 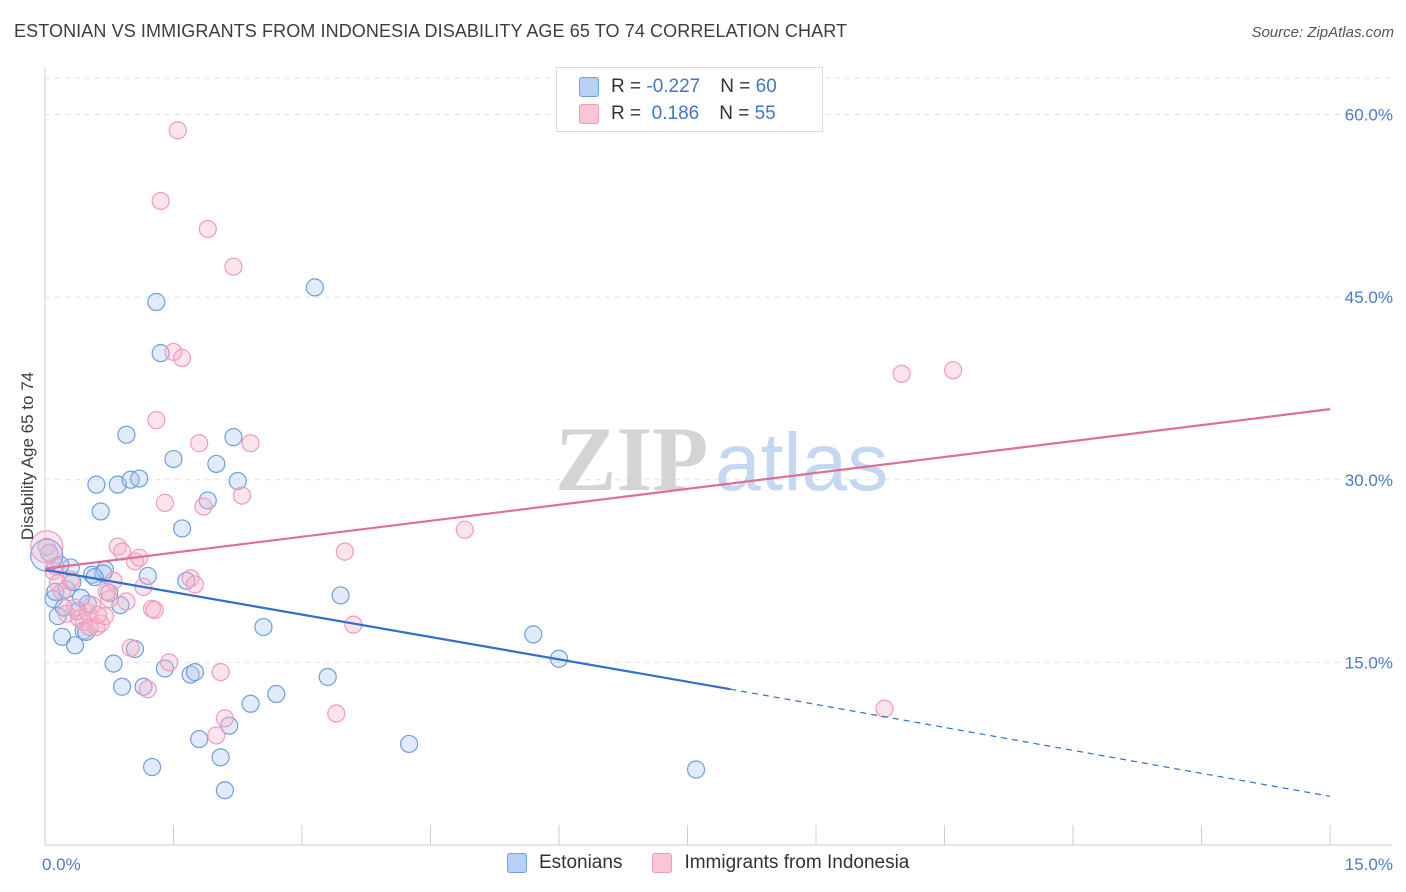 I want to click on trend-line-estonians, so click(x=387, y=629).